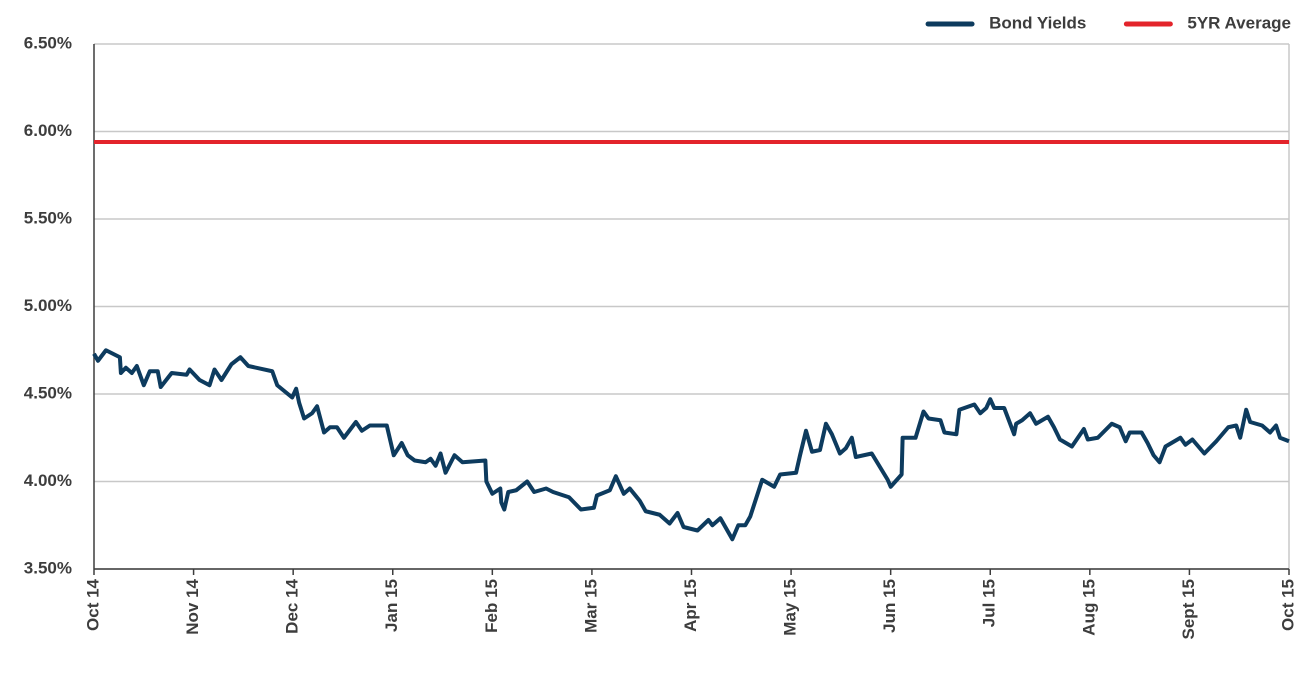 The image size is (1301, 674). Describe the element at coordinates (1088, 607) in the screenshot. I see `x-tick-label: Aug 15` at that location.